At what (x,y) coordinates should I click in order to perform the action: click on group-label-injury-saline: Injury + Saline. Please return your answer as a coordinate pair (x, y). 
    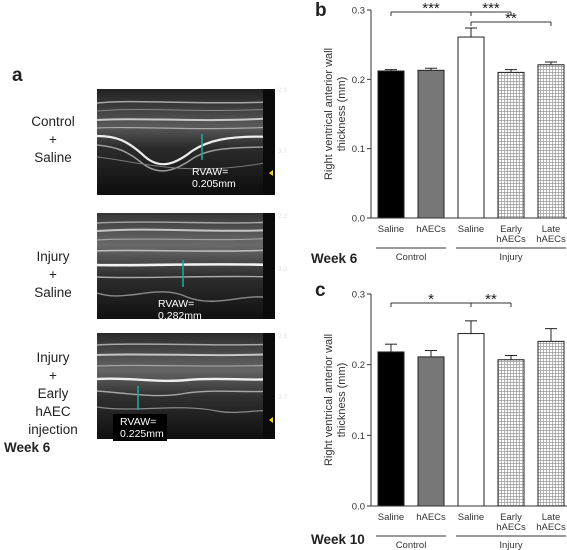
    Looking at the image, I should click on (53, 275).